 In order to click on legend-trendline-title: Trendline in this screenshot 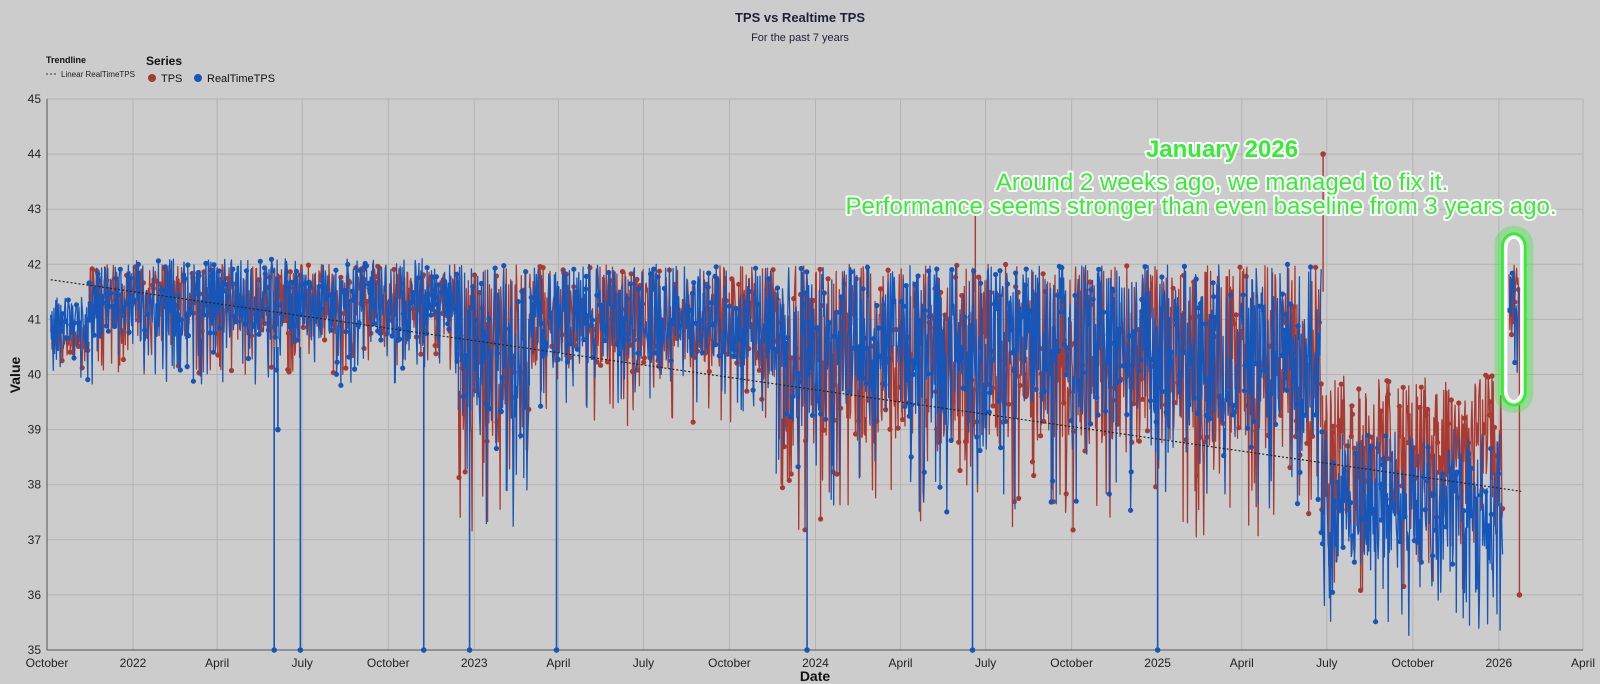, I will do `click(66, 60)`.